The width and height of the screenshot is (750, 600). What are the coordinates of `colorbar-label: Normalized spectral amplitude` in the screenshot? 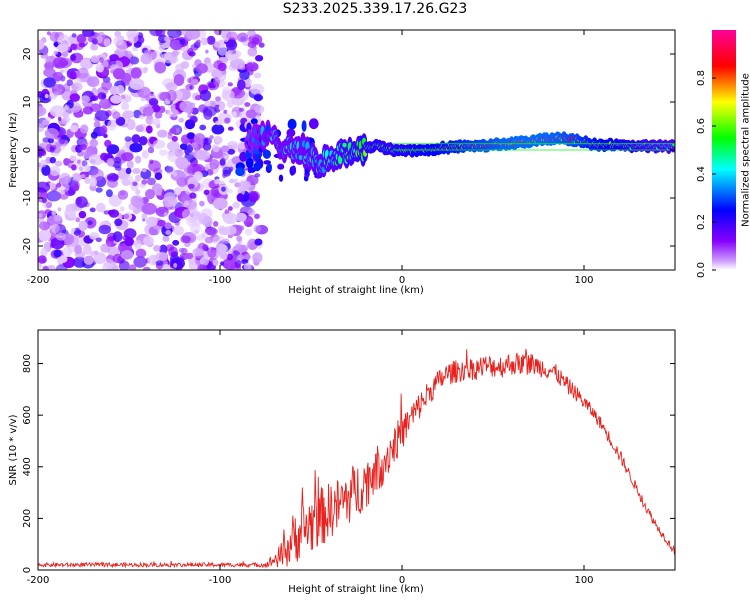 It's located at (745, 150).